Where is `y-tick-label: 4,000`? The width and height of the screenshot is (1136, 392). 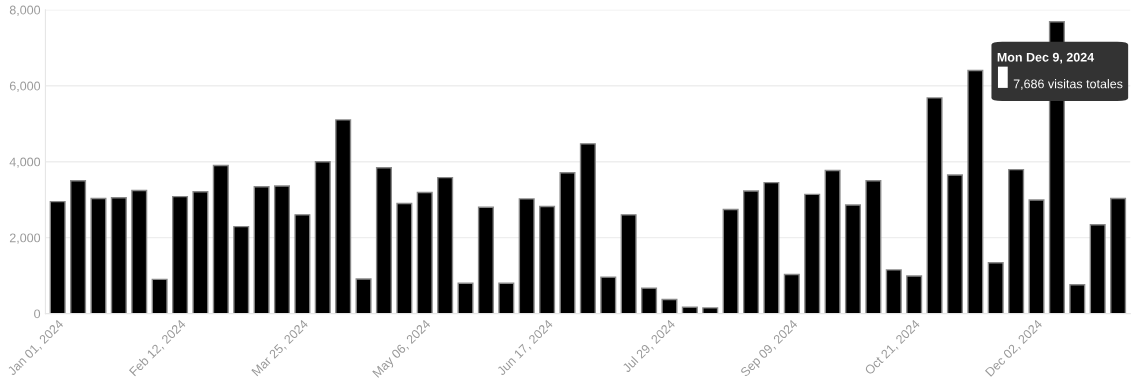
y-tick-label: 4,000 is located at coordinates (25, 162).